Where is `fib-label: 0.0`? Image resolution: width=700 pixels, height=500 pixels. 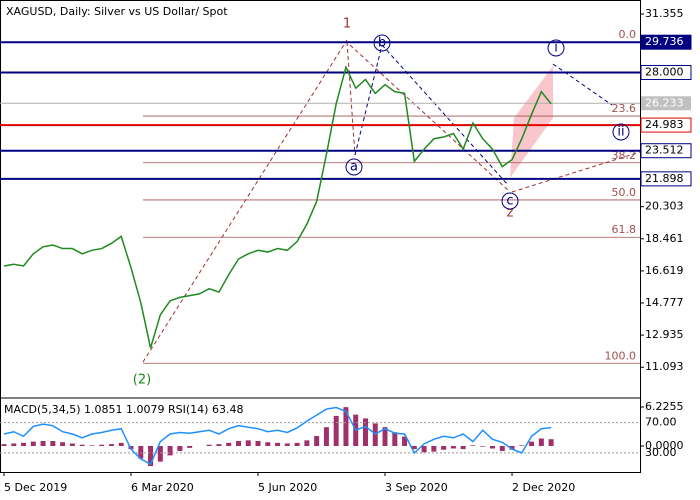
fib-label: 0.0 is located at coordinates (628, 34).